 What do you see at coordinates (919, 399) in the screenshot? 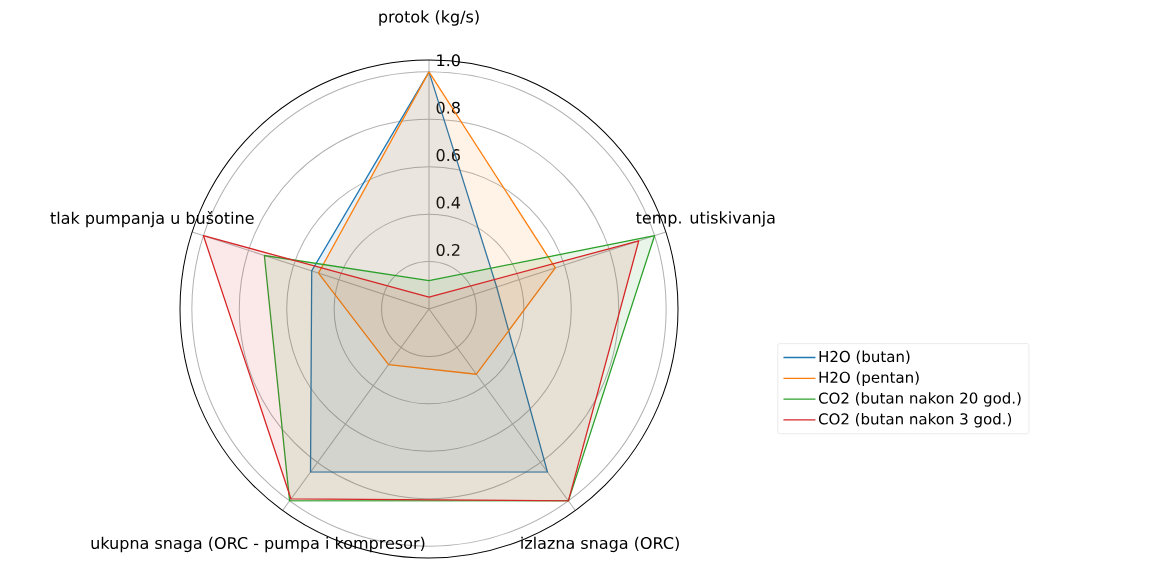
I see `legend-label: CO2 (butan nakon 20 god.)` at bounding box center [919, 399].